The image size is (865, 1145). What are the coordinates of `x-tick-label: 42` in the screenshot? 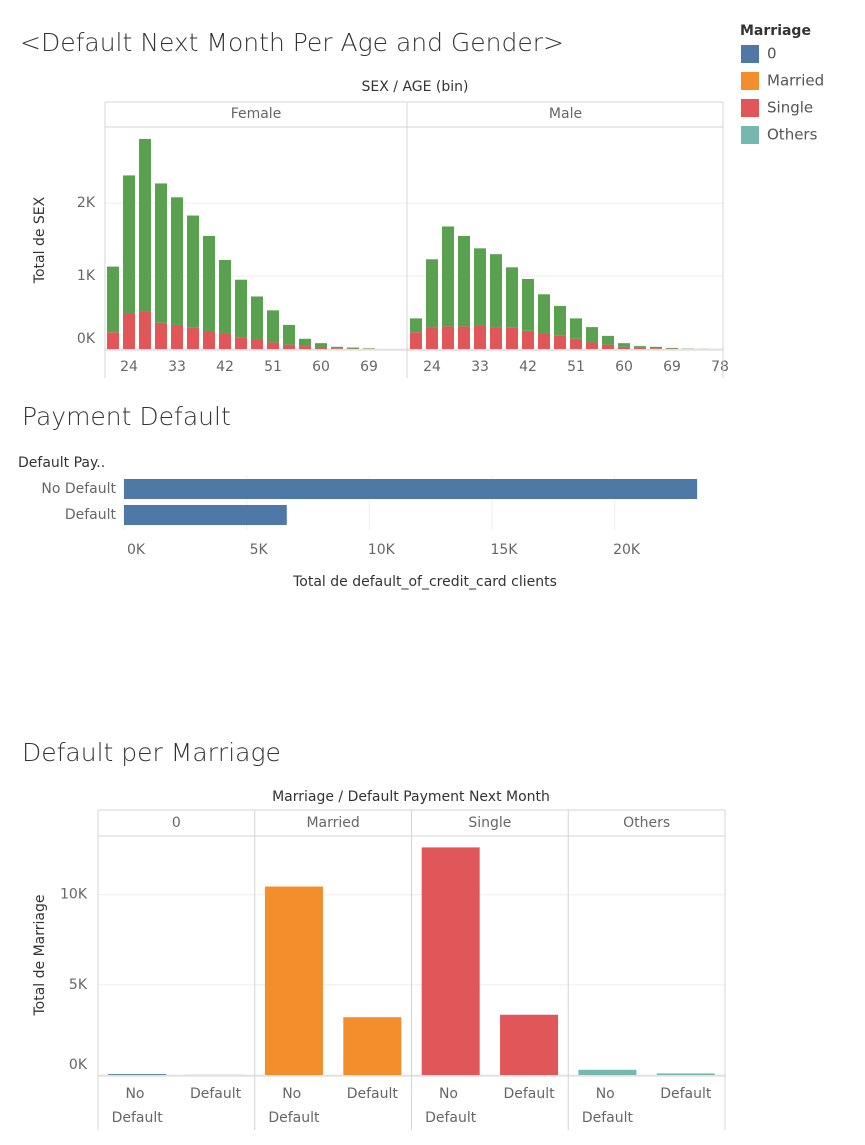 It's located at (528, 367).